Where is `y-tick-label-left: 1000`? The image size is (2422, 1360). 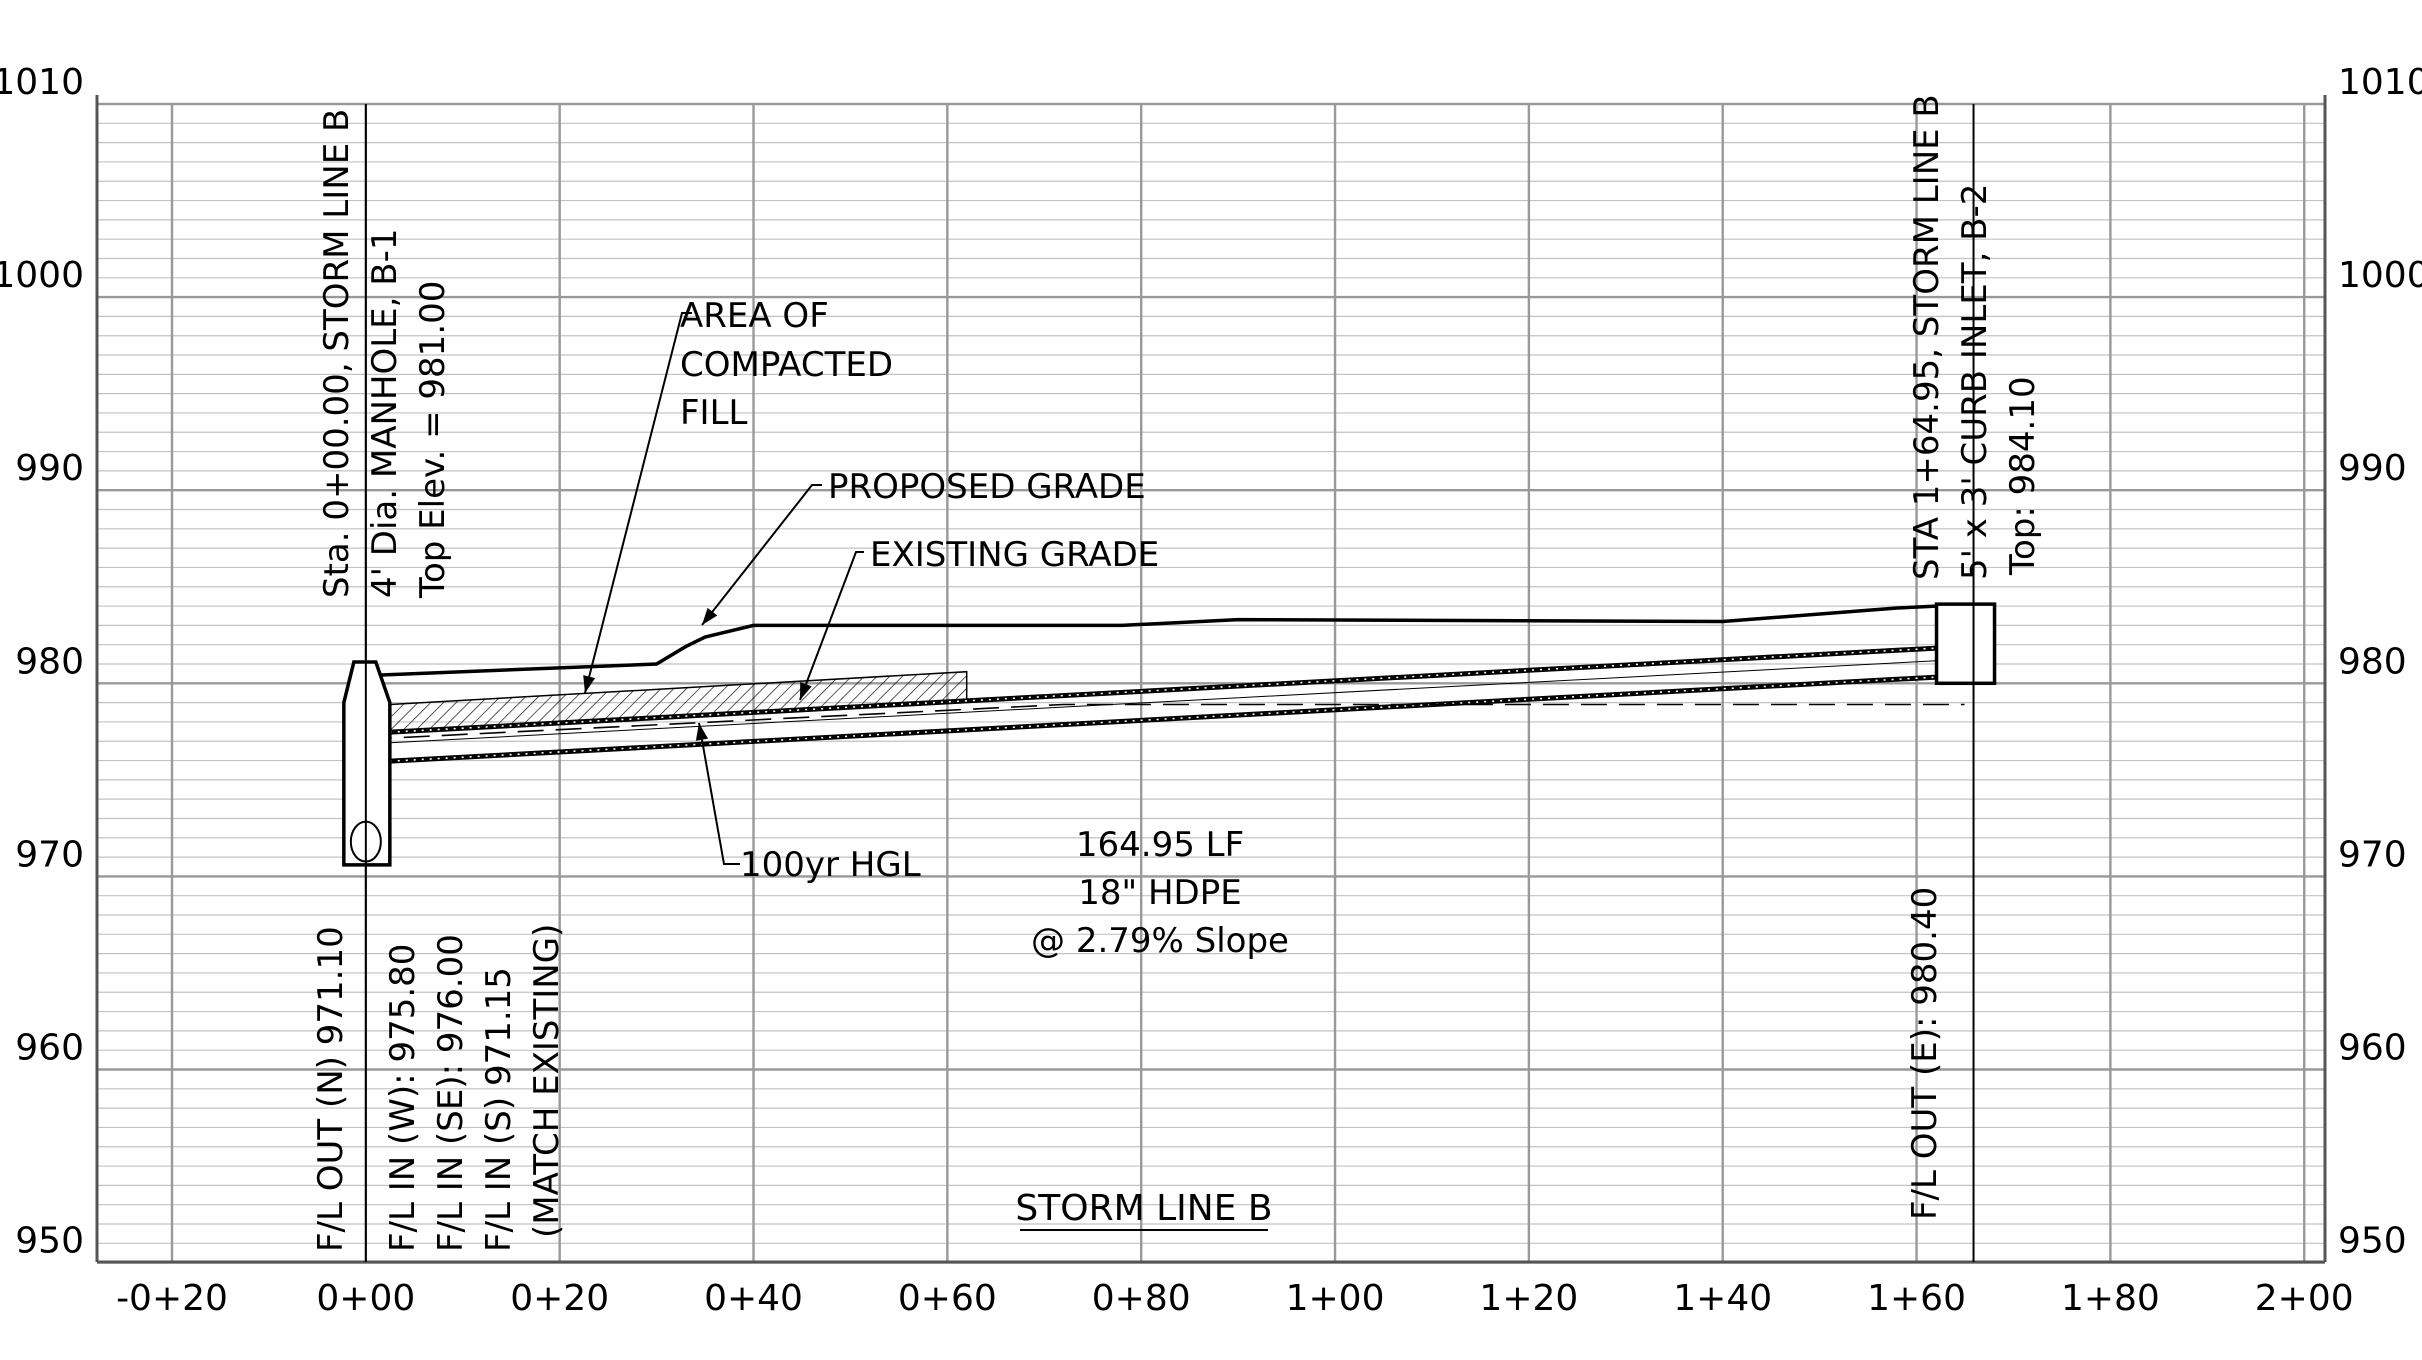
y-tick-label-left: 1000 is located at coordinates (42, 275).